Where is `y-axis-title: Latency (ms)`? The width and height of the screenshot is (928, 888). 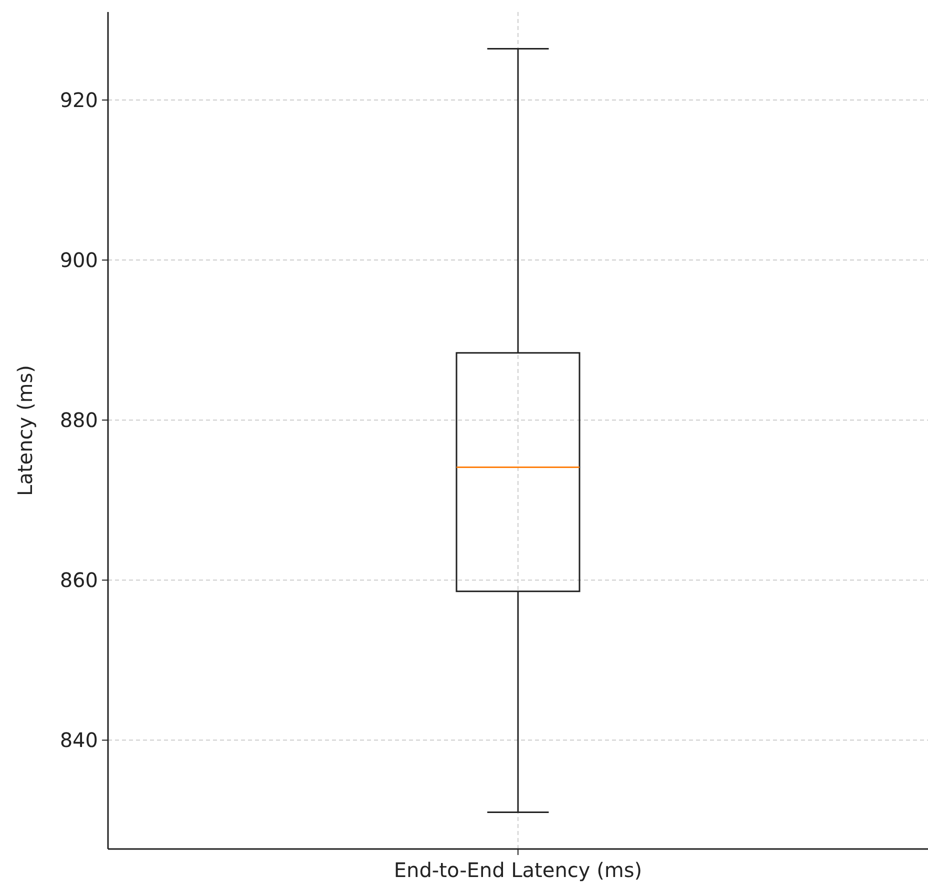 y-axis-title: Latency (ms) is located at coordinates (25, 430).